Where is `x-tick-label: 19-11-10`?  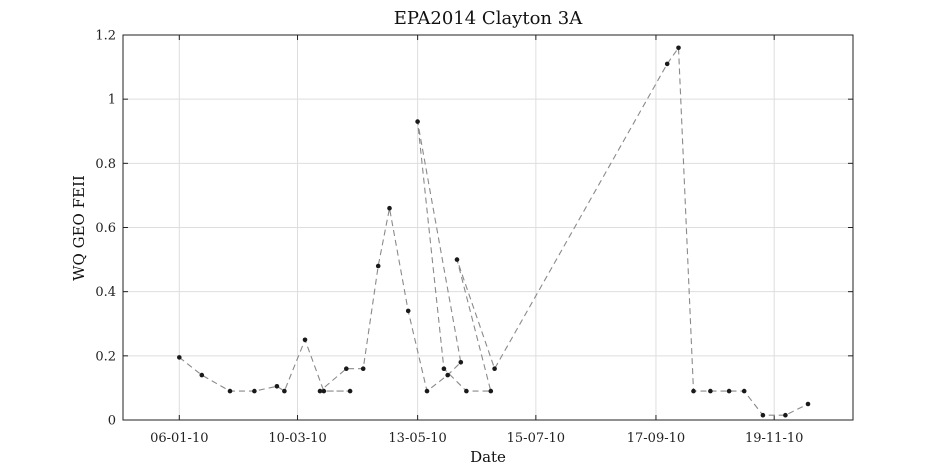
x-tick-label: 19-11-10 is located at coordinates (774, 438).